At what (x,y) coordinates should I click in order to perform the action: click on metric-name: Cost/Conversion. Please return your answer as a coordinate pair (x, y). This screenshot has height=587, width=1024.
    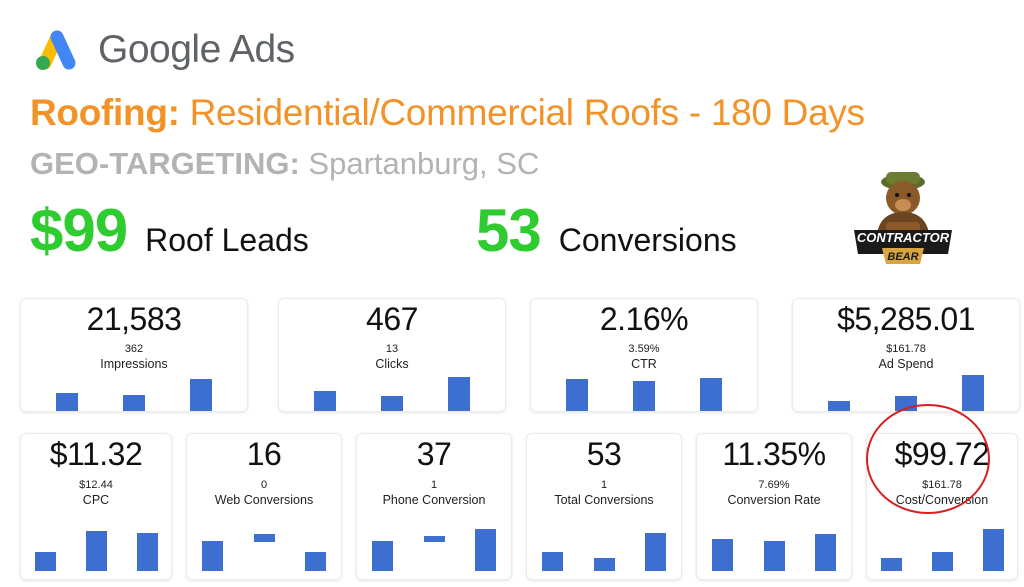
    Looking at the image, I should click on (942, 500).